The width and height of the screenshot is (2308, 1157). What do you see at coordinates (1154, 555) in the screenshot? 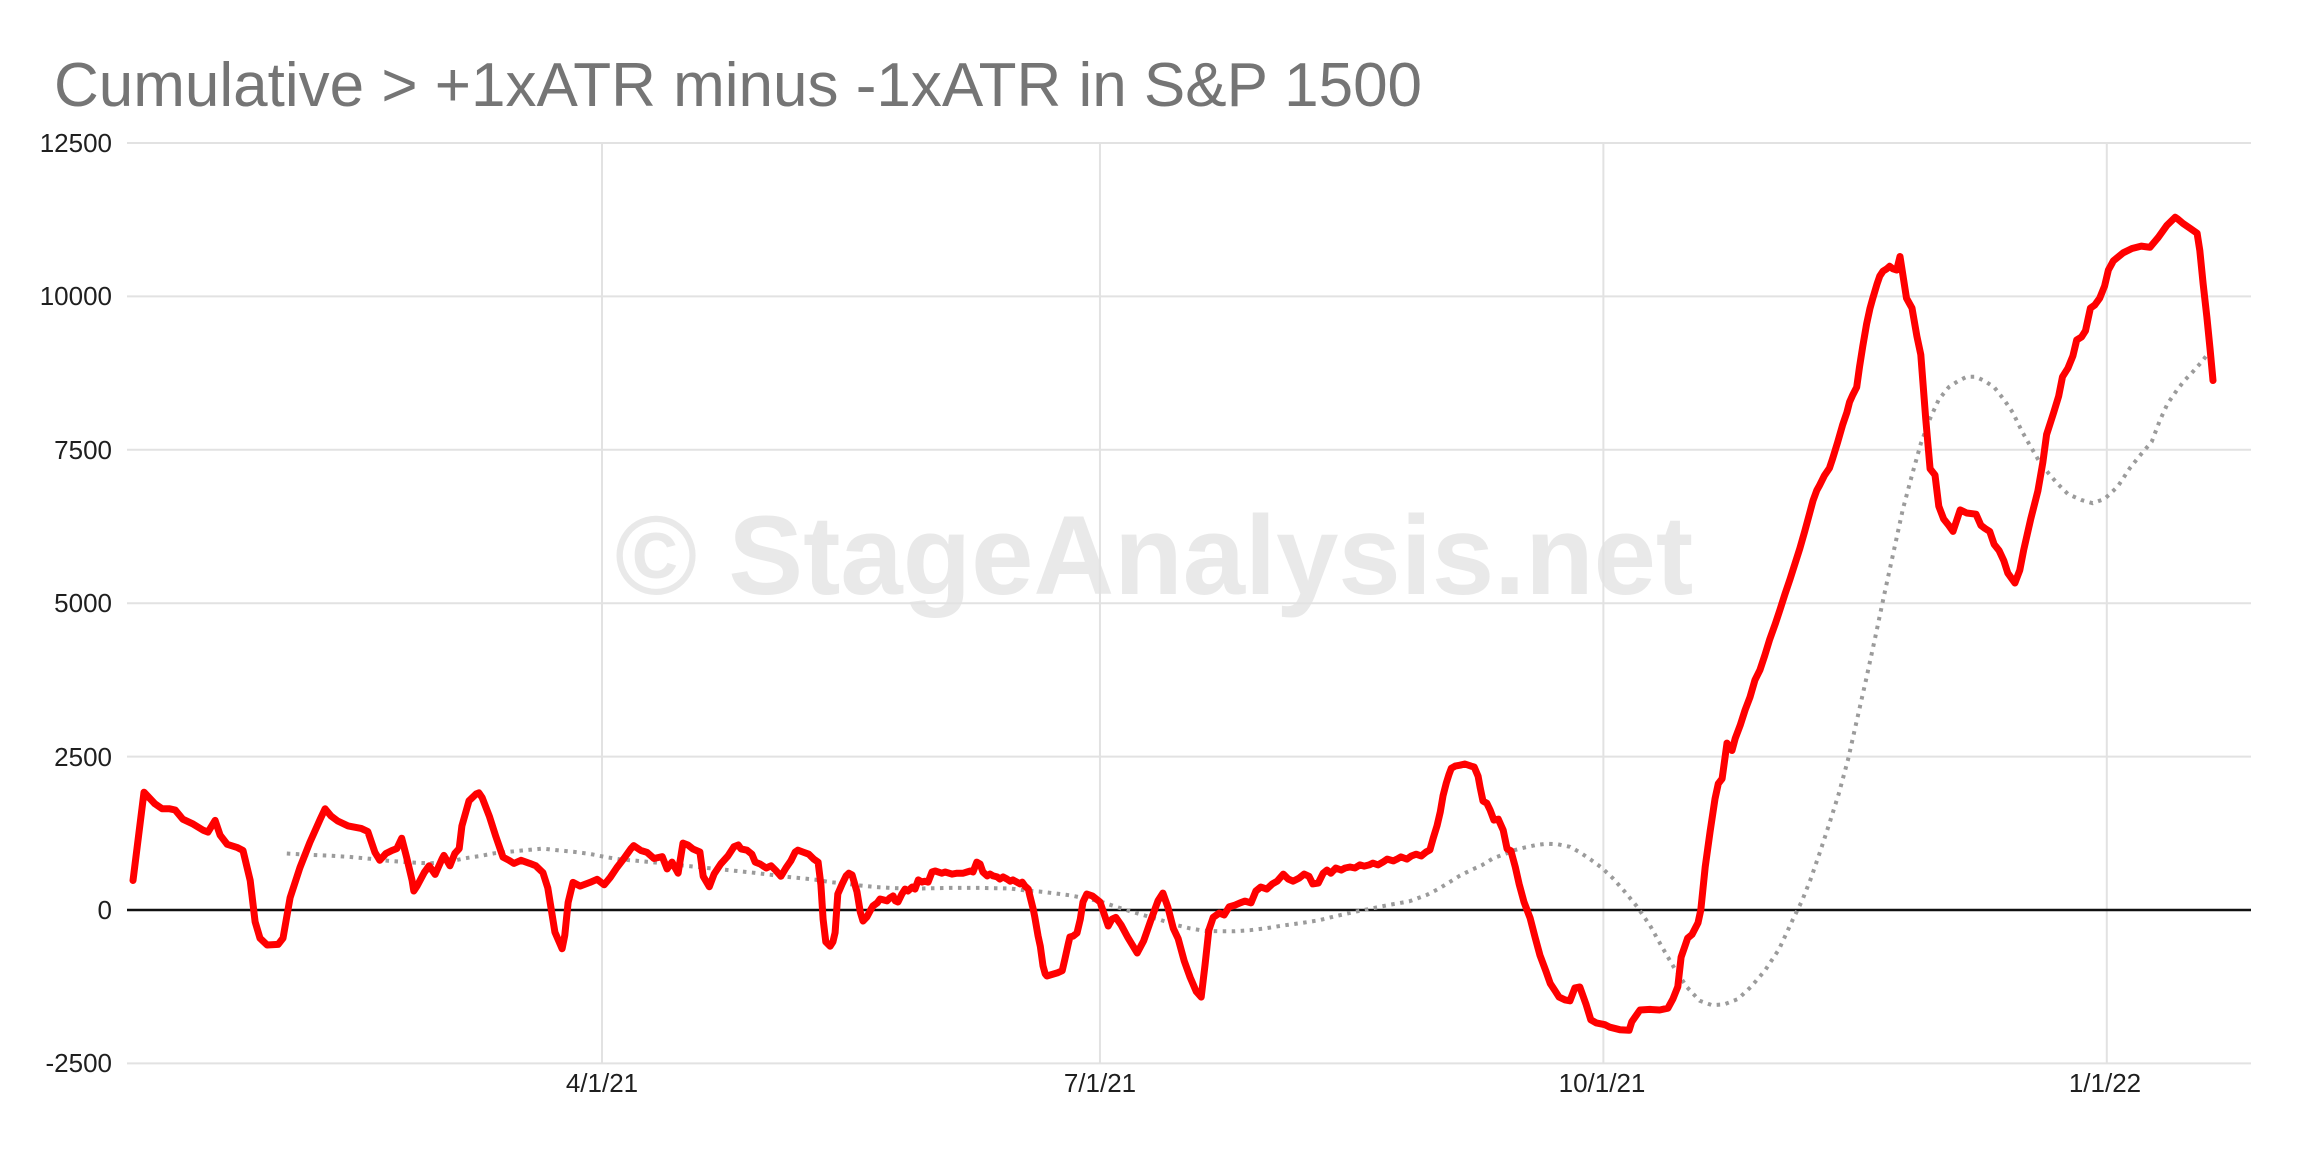
I see `watermark-text: © StageAnalysis.net` at bounding box center [1154, 555].